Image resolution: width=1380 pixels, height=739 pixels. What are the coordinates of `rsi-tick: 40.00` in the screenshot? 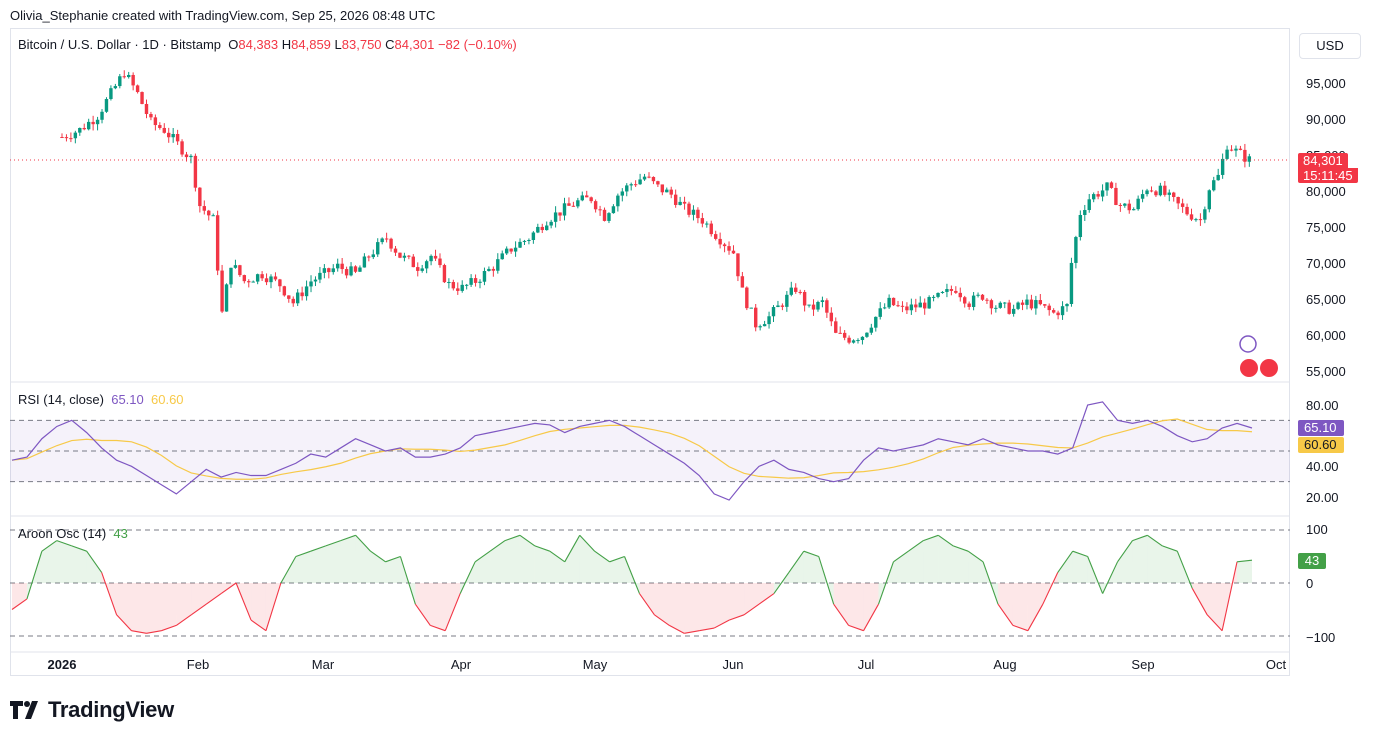 It's located at (1322, 466).